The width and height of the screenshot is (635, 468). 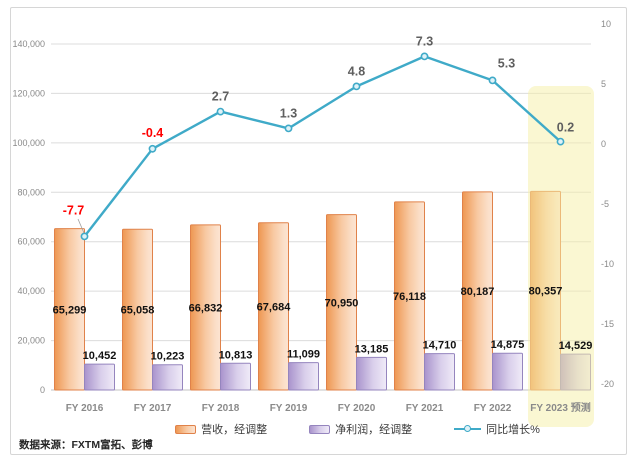 I want to click on growth-point-label: -0.4, so click(x=153, y=133).